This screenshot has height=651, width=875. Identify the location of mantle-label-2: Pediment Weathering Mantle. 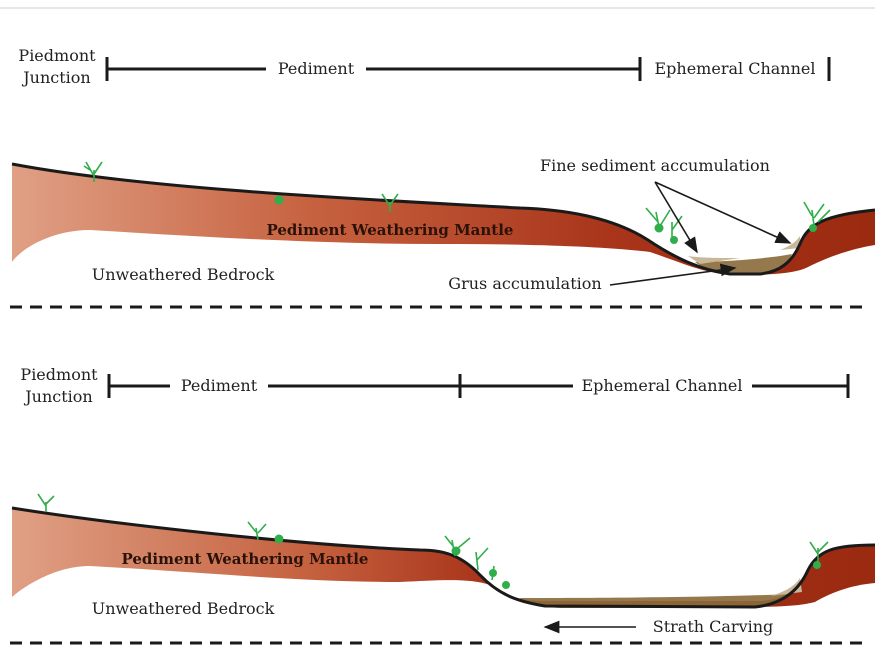
(245, 559).